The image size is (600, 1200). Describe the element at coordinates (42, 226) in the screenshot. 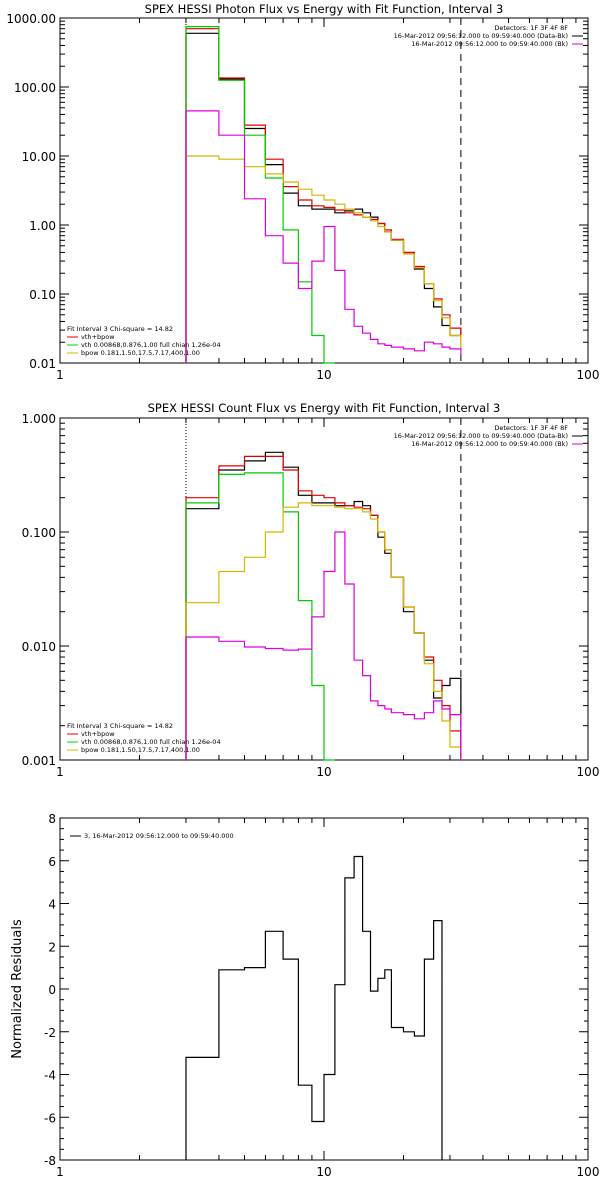

I see `y-tick-label-0-3: 1.00` at that location.